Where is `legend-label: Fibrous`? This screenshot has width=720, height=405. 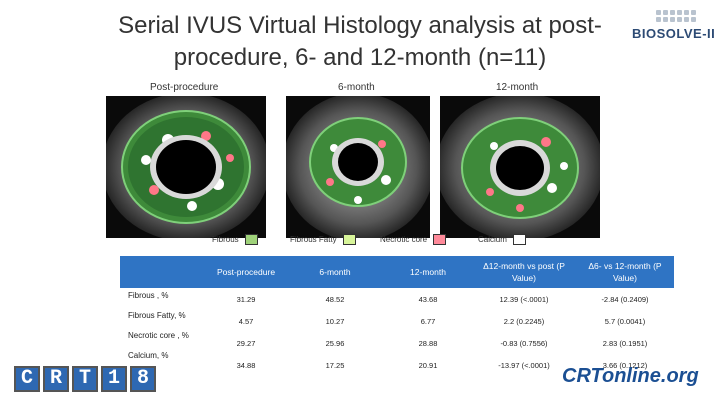
legend-label: Fibrous is located at coordinates (225, 239).